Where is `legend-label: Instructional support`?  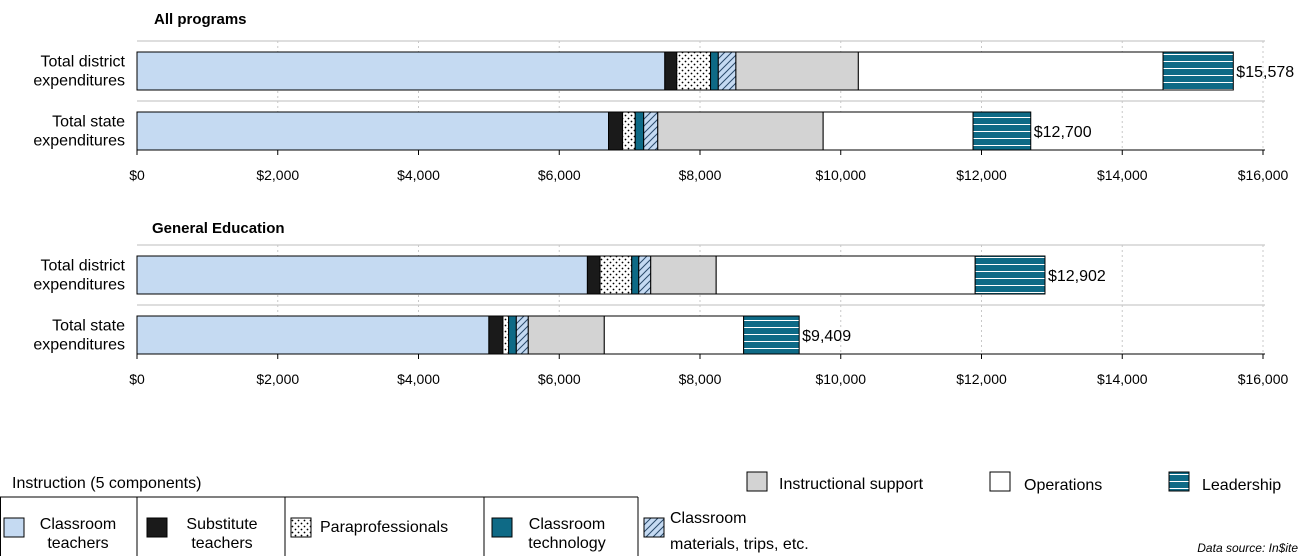
legend-label: Instructional support is located at coordinates (851, 484).